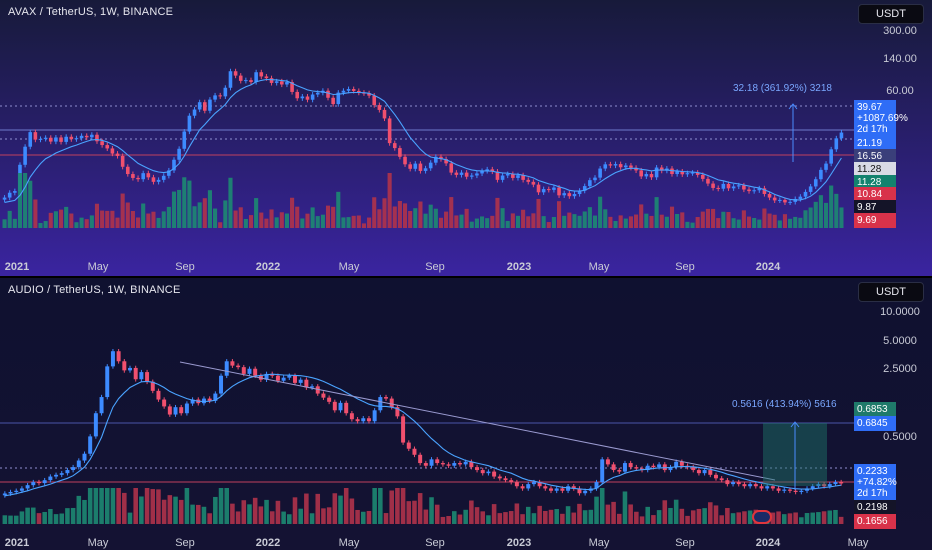 This screenshot has height=550, width=932. Describe the element at coordinates (875, 220) in the screenshot. I see `price-axis-label: 9.69` at that location.